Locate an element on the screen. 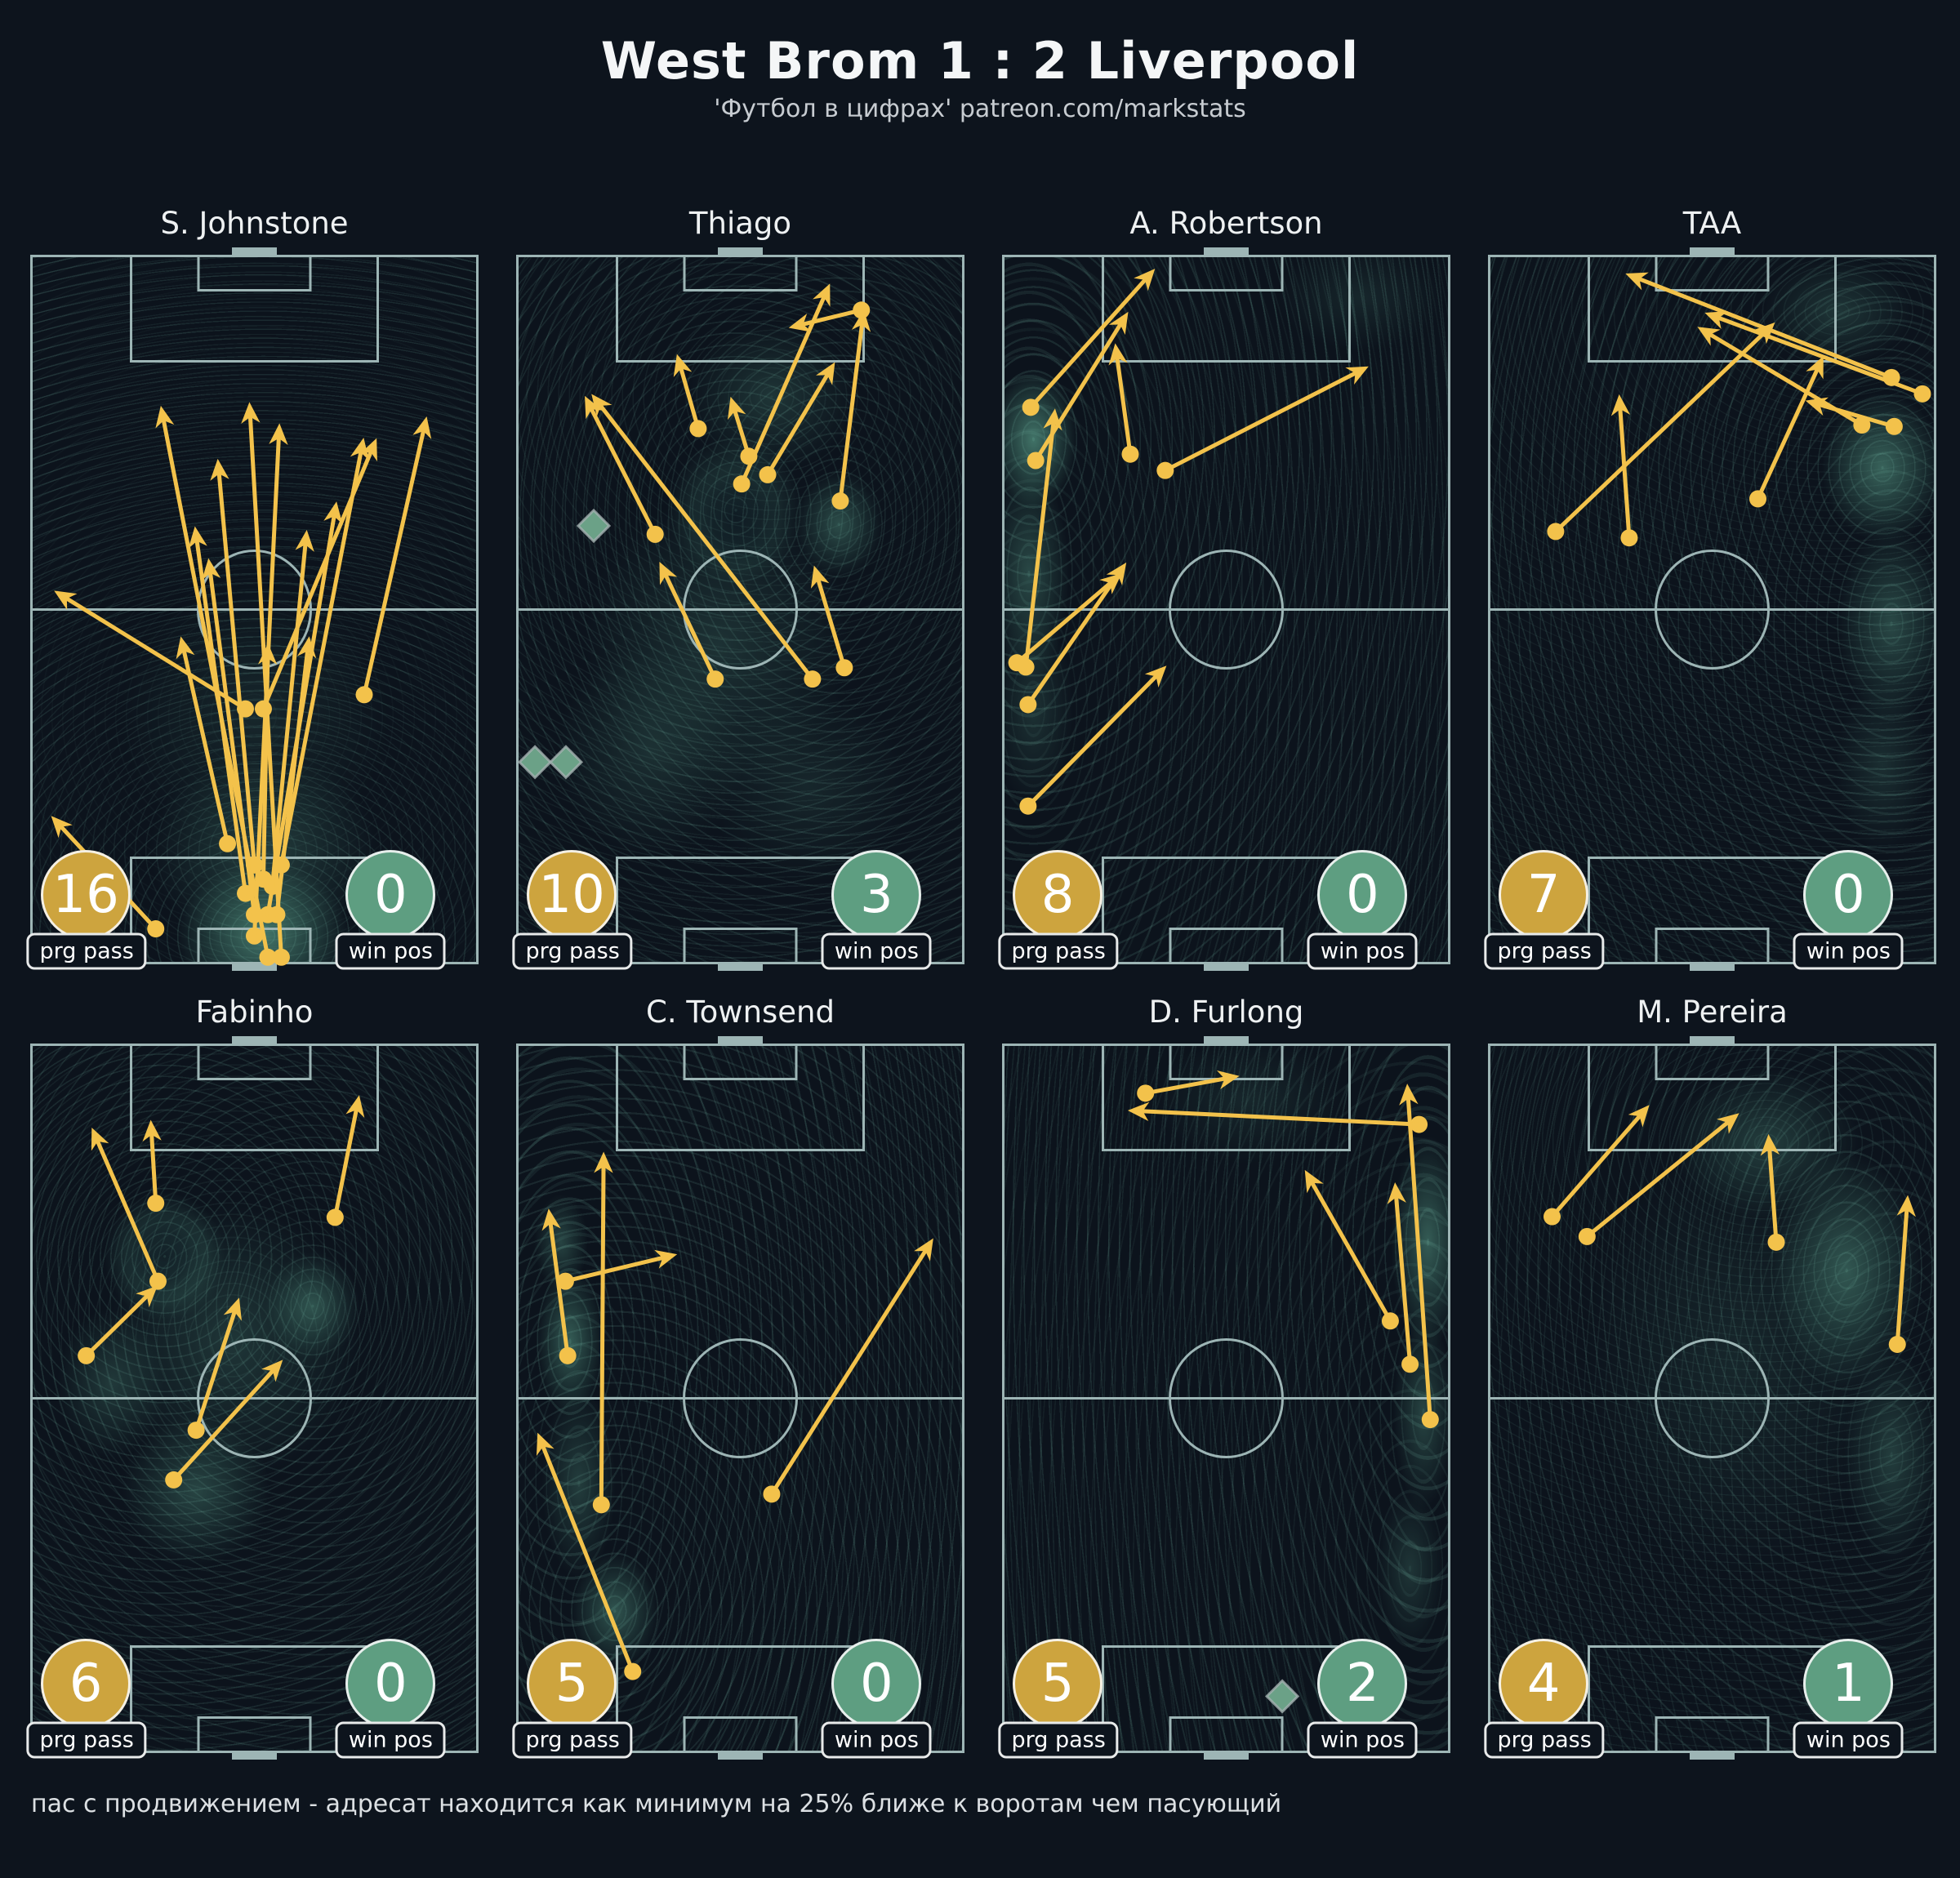  player-name: D. Furlong is located at coordinates (1226, 1013).